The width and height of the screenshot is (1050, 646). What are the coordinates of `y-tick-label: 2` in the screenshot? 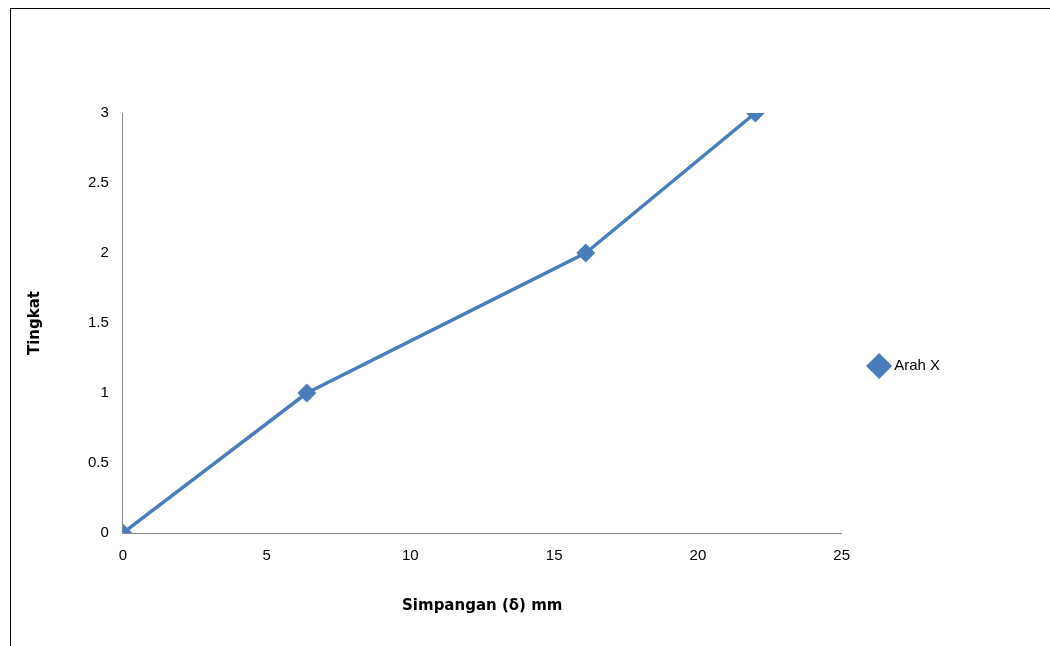 It's located at (104, 252).